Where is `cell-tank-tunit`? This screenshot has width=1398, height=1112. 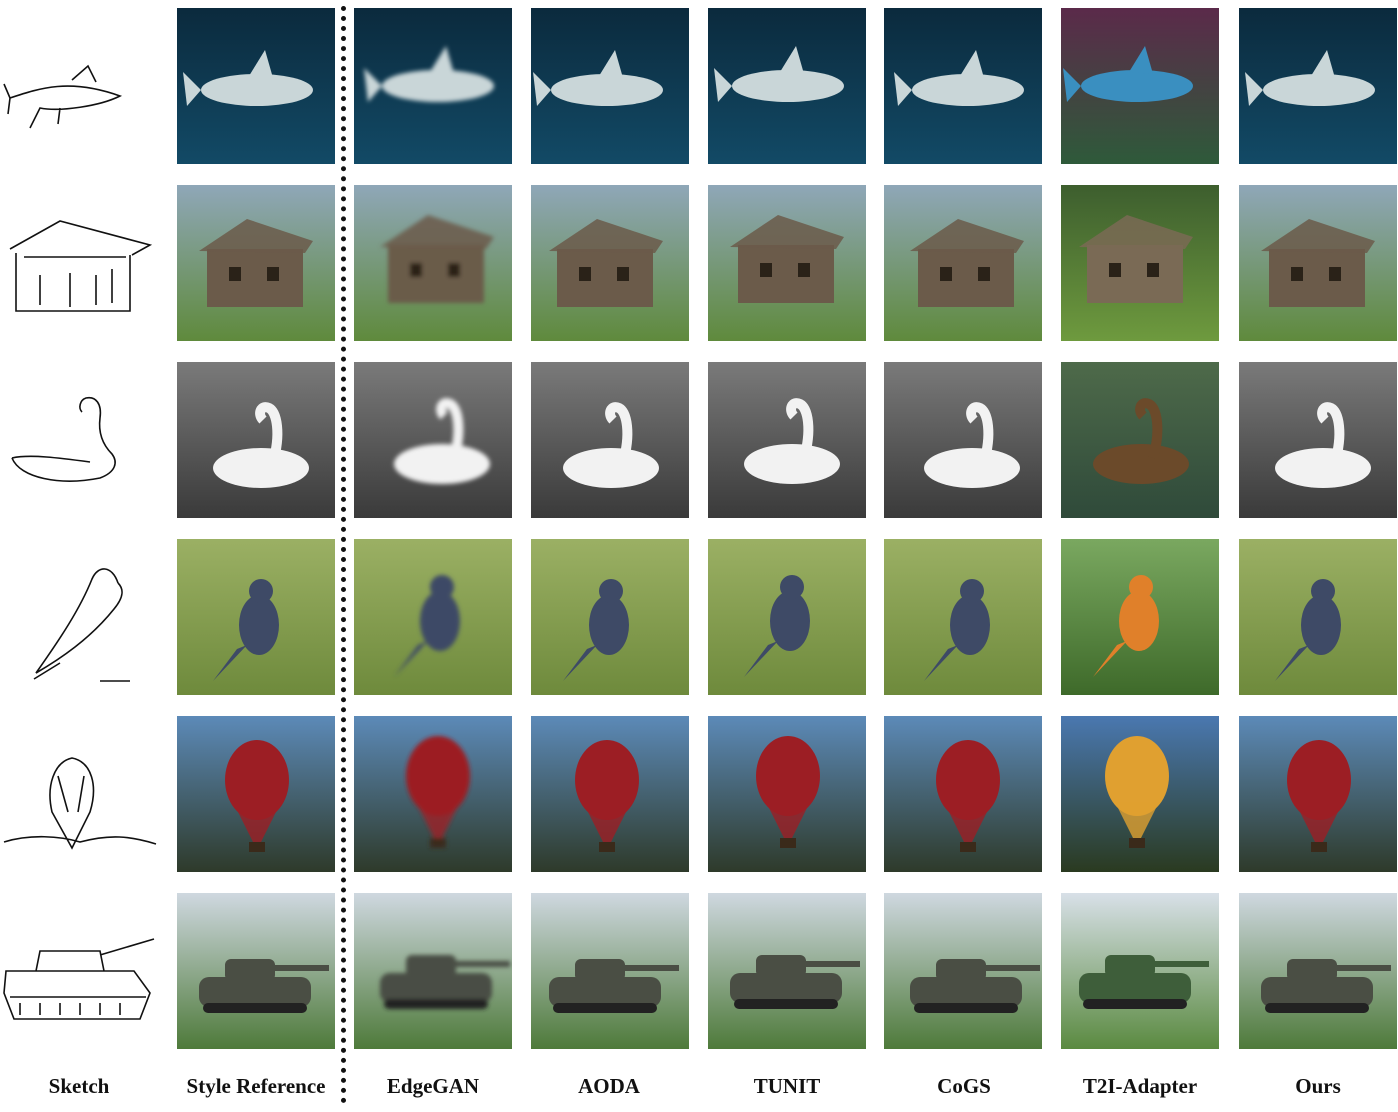 cell-tank-tunit is located at coordinates (787, 971).